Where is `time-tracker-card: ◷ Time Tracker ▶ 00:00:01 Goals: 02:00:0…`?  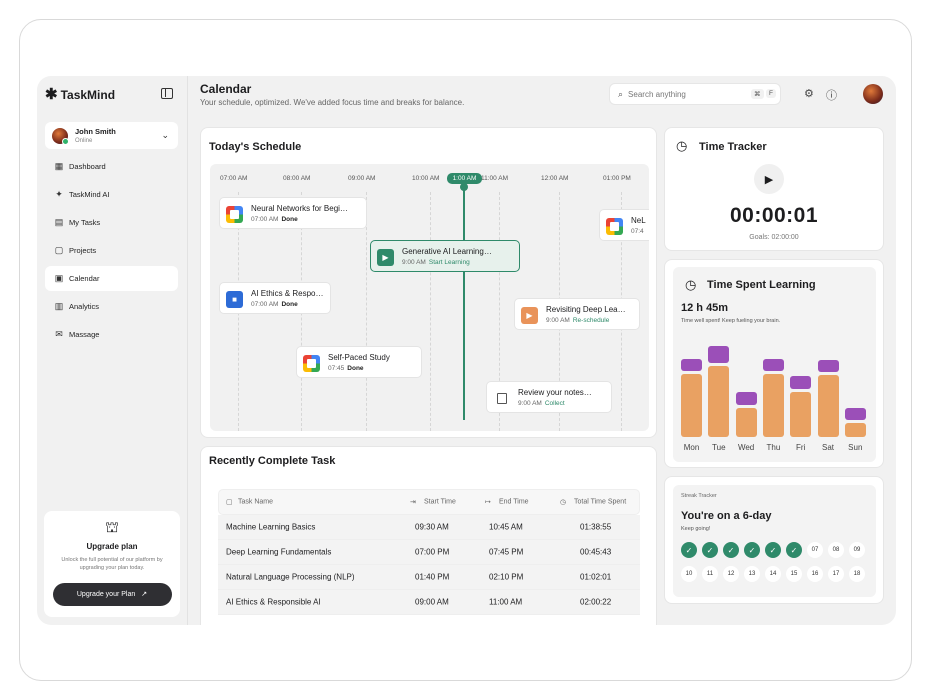
time-tracker-card: ◷ Time Tracker ▶ 00:00:01 Goals: 02:00:0… is located at coordinates (774, 189).